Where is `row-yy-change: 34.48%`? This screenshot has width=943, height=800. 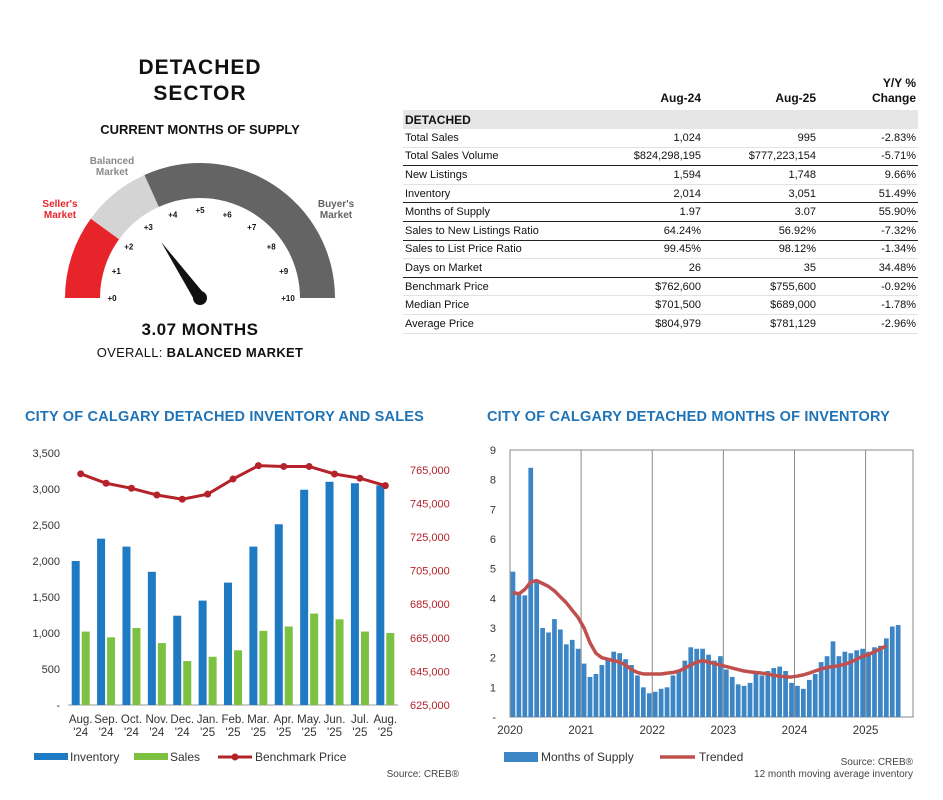 row-yy-change: 34.48% is located at coordinates (868, 268).